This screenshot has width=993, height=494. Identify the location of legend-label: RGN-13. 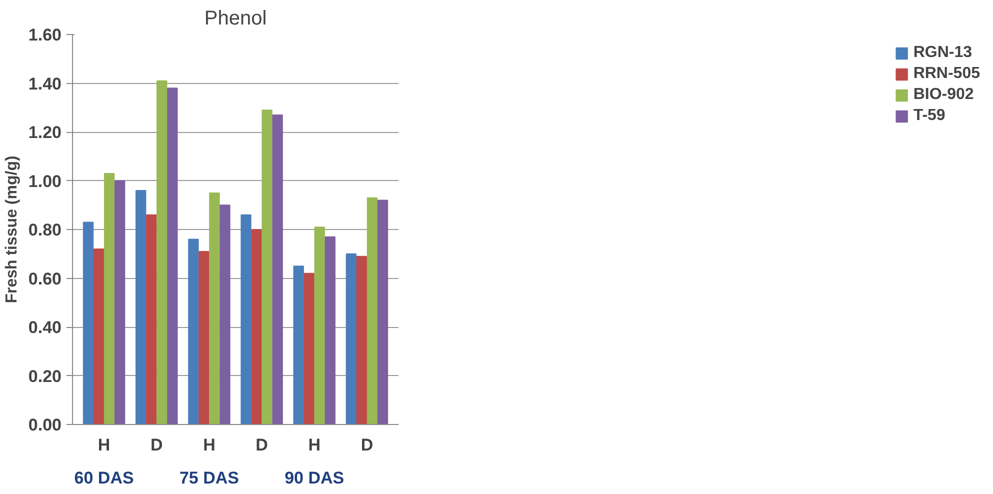
(942, 53).